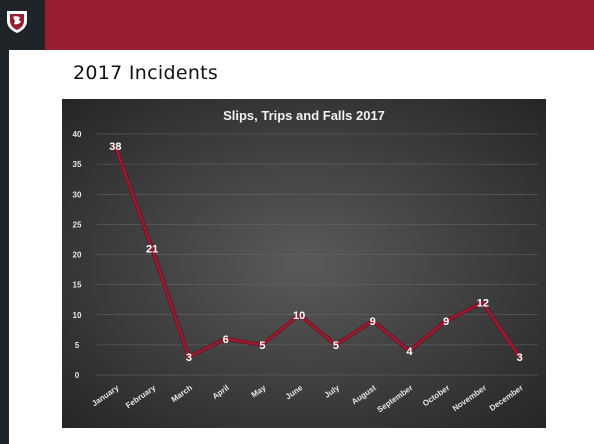  Describe the element at coordinates (17, 22) in the screenshot. I see `wsu-cougar-shield-icon` at that location.